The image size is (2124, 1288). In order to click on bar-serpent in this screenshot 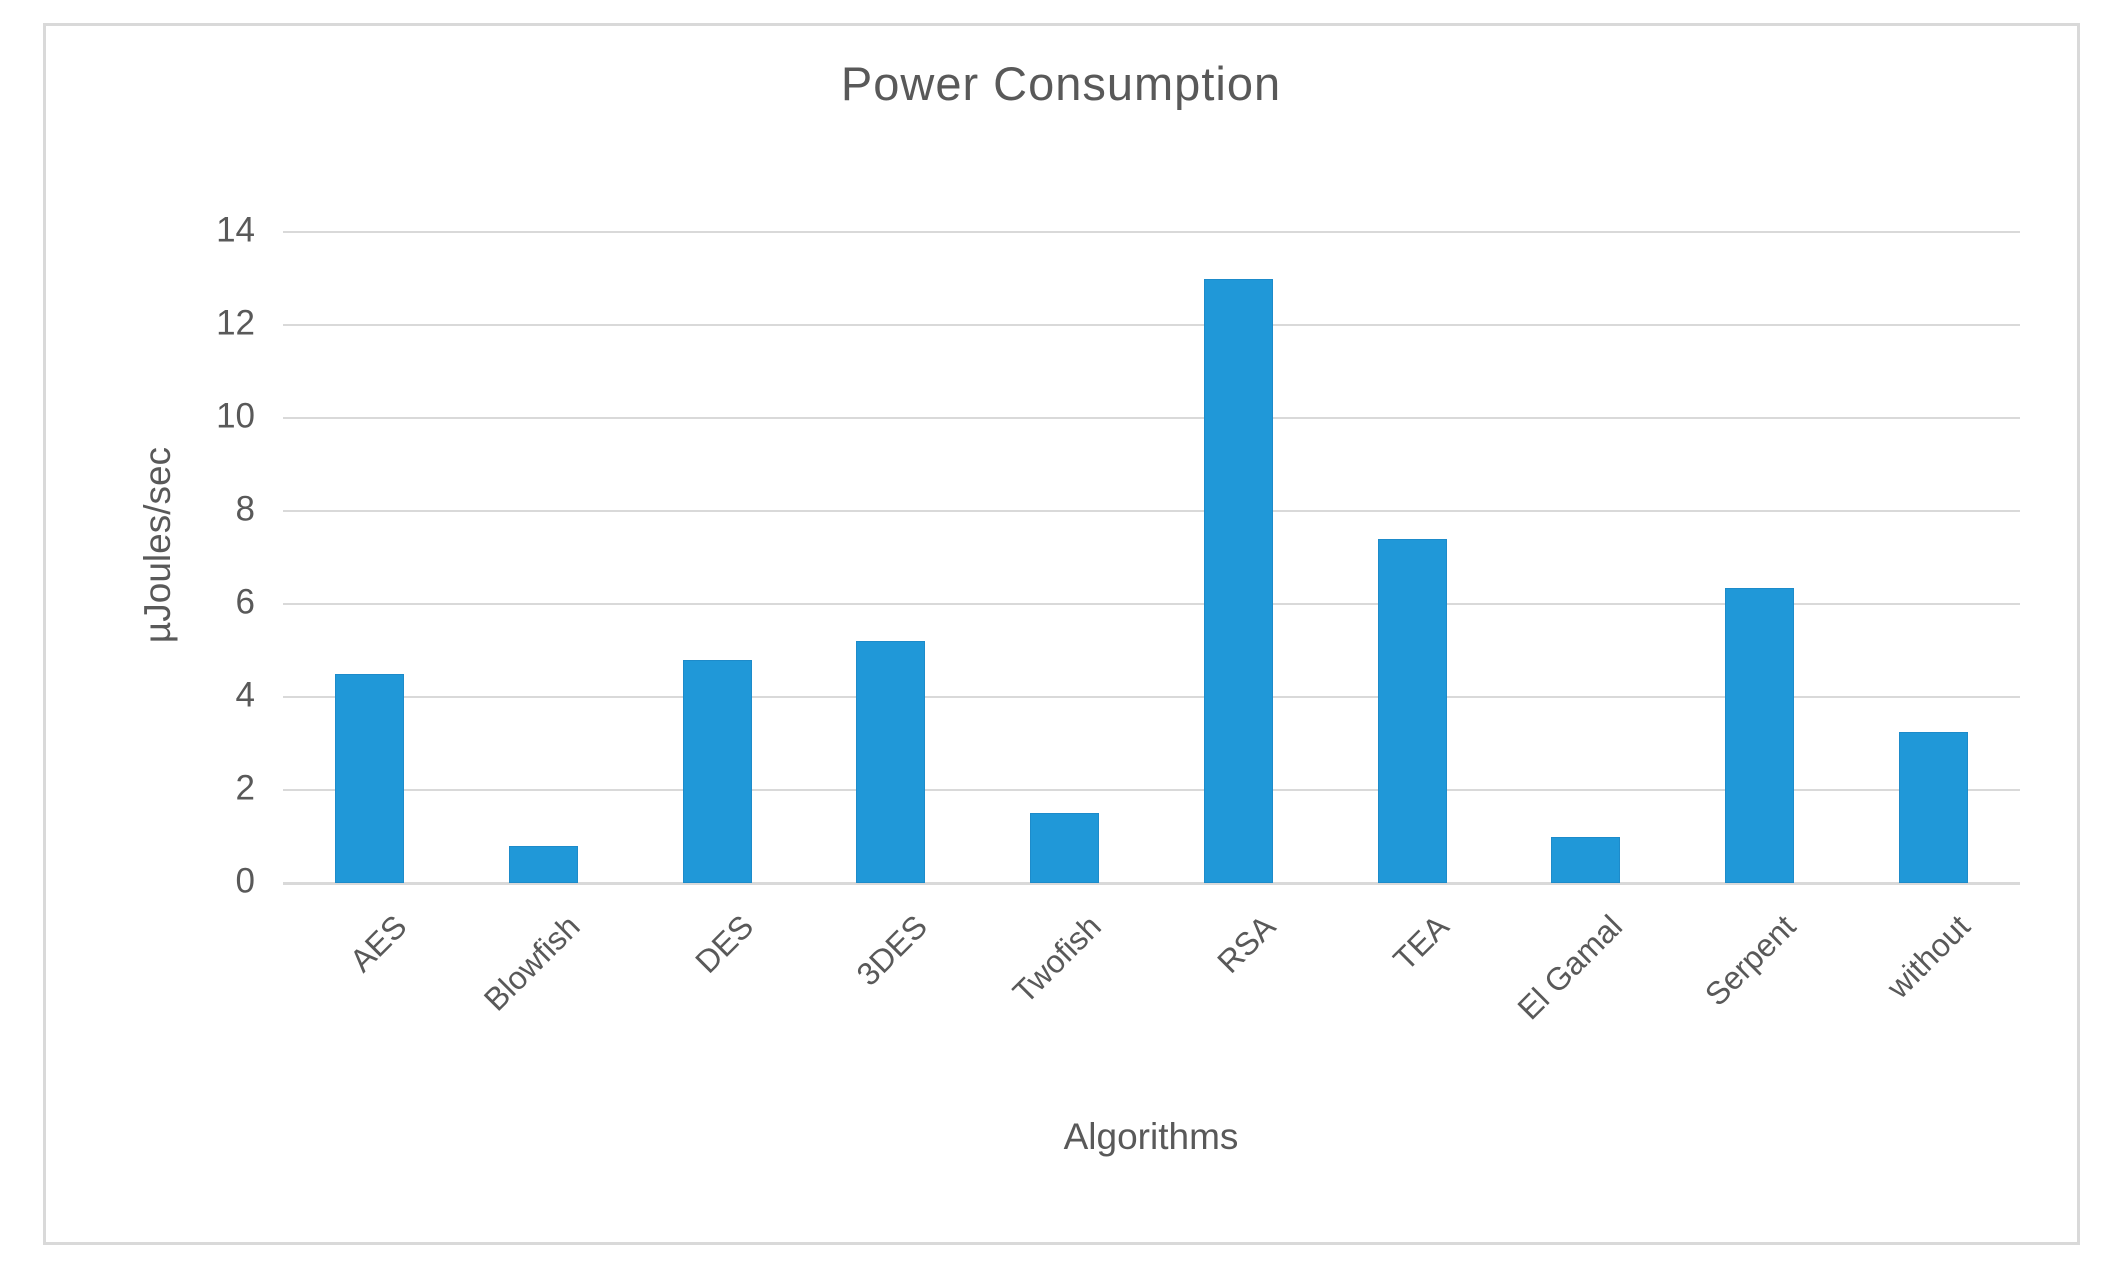, I will do `click(1759, 735)`.